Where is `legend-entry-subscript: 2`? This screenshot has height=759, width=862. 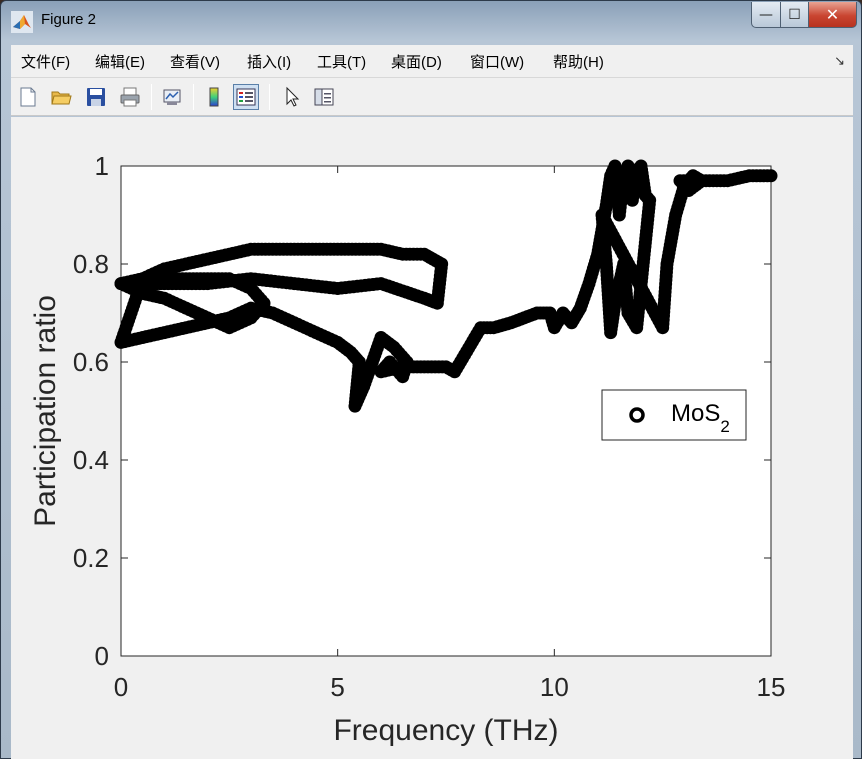 legend-entry-subscript: 2 is located at coordinates (724, 426).